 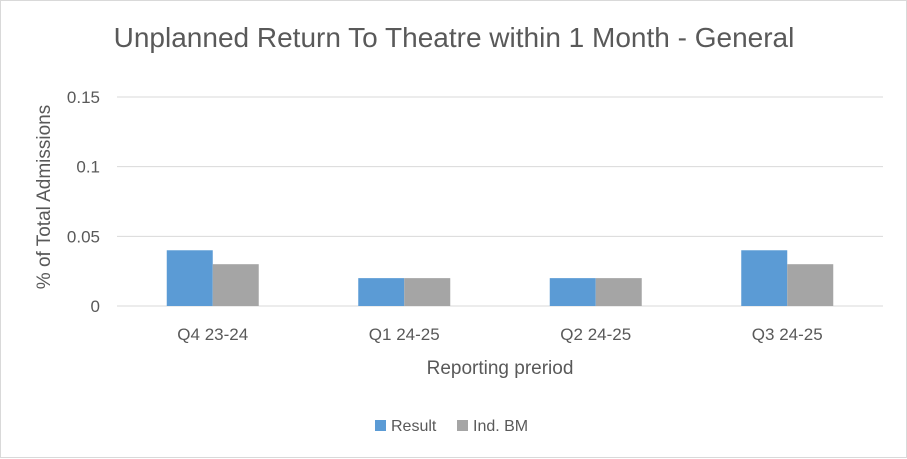 I want to click on legend: Result Ind. BM, so click(x=451, y=426).